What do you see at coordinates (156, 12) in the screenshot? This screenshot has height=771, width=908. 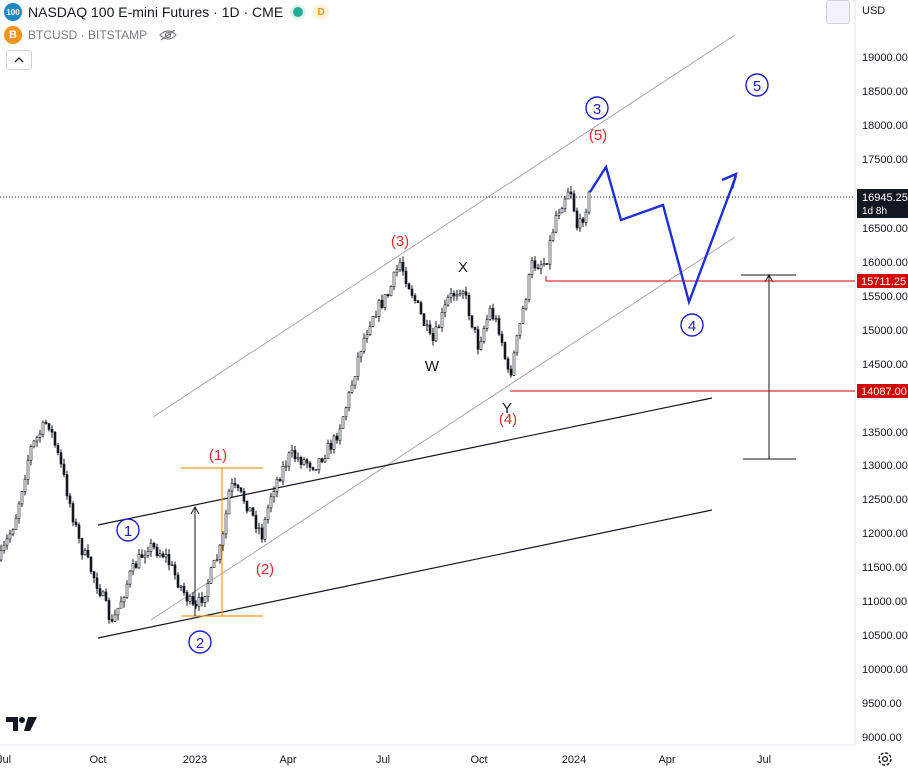 I see `symbol-title: NASDAQ 100 E-mini Futures · 1D · CME` at bounding box center [156, 12].